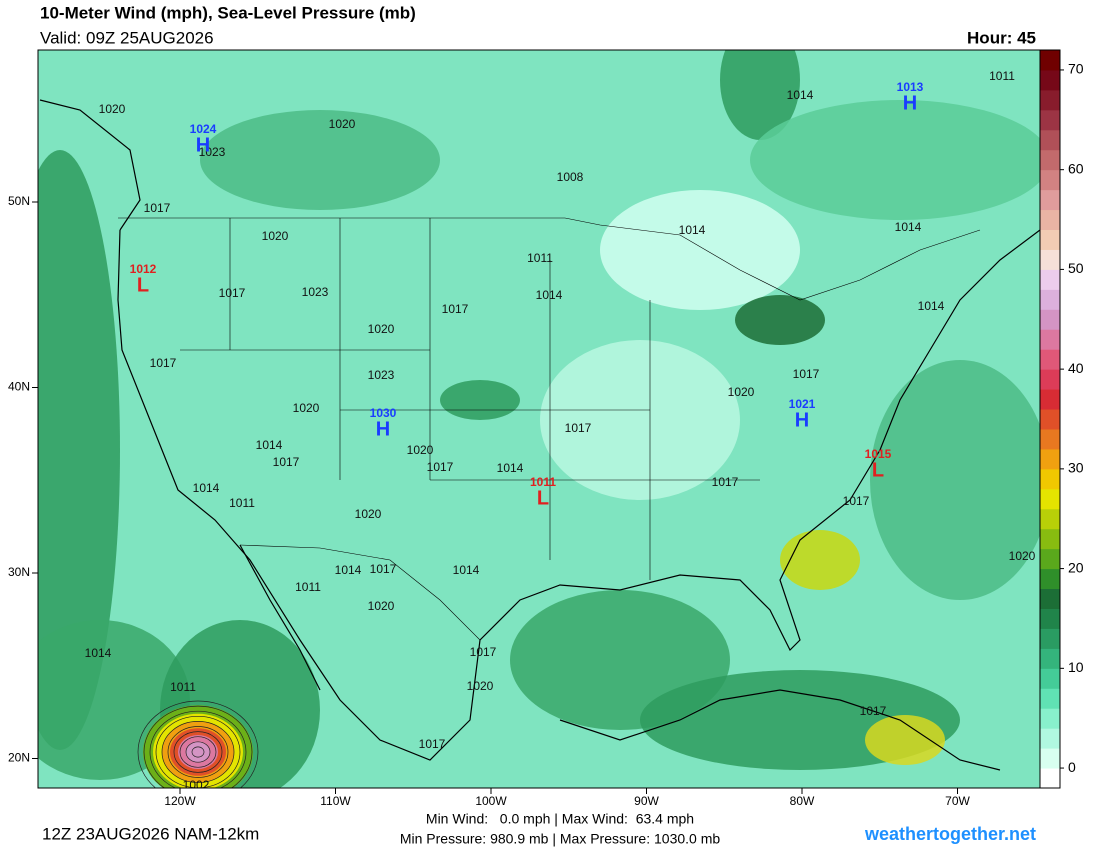 Image resolution: width=1100 pixels, height=850 pixels. Describe the element at coordinates (646, 801) in the screenshot. I see `lon-label: 90W` at that location.